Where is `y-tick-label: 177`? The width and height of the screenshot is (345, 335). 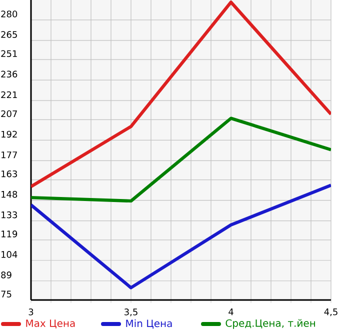
y-tick-label: 177 is located at coordinates (9, 155).